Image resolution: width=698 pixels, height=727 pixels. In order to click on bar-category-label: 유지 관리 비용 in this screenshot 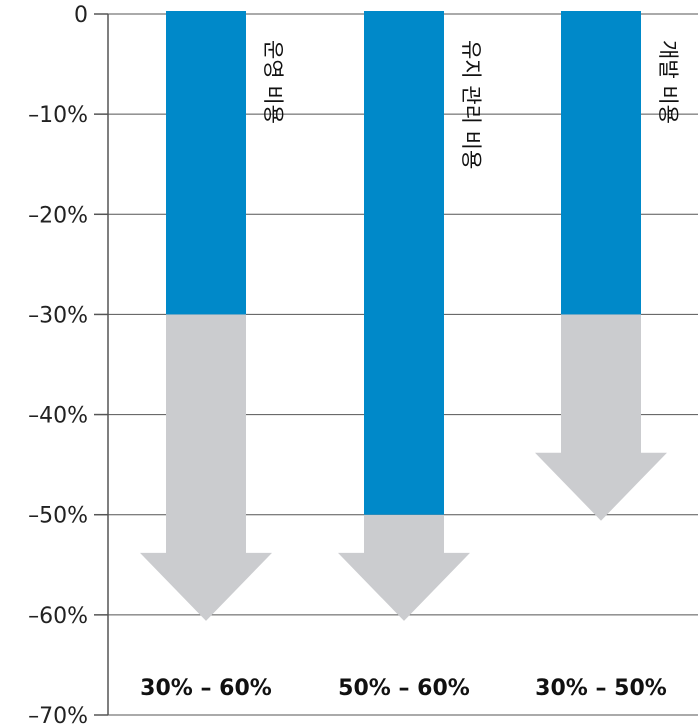, I will do `click(471, 104)`.